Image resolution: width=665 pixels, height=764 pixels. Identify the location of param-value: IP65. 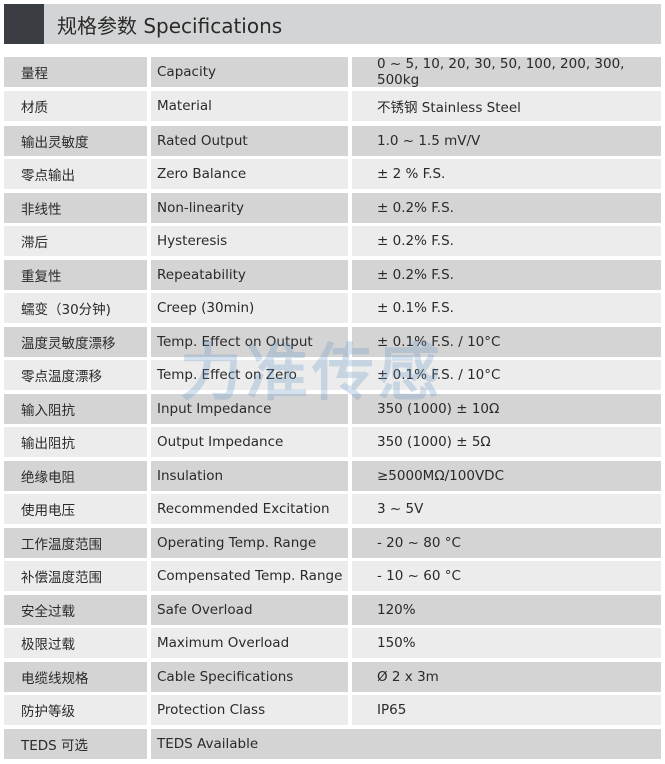
(506, 710).